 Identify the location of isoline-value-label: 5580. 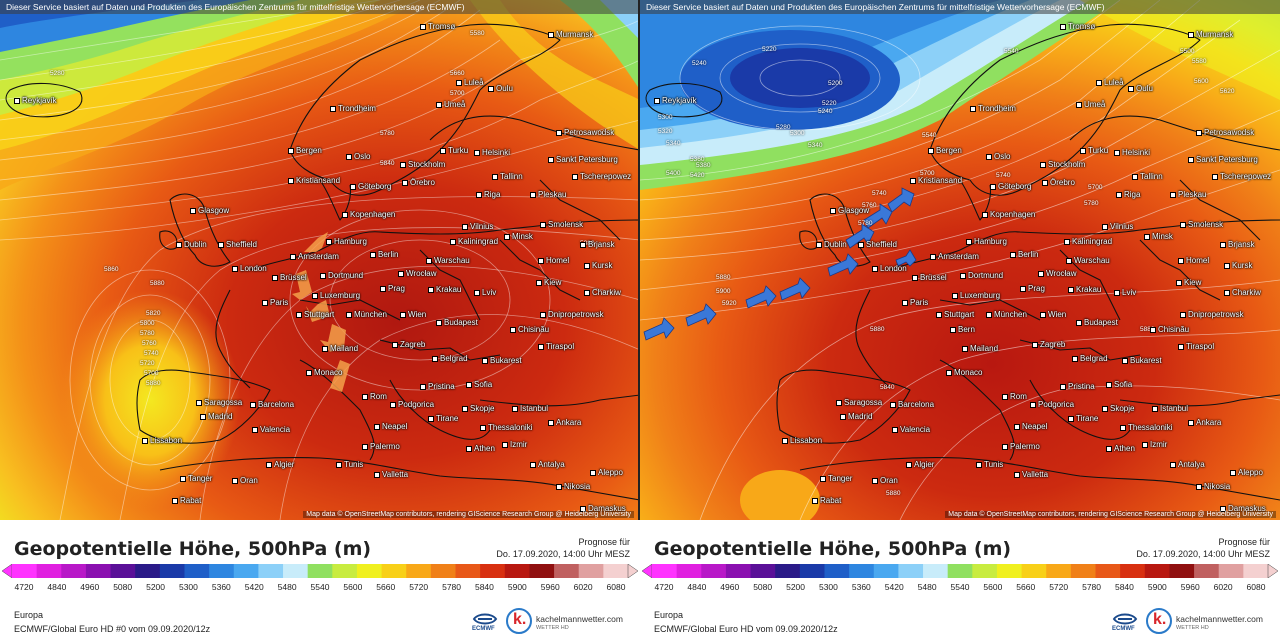
(477, 33).